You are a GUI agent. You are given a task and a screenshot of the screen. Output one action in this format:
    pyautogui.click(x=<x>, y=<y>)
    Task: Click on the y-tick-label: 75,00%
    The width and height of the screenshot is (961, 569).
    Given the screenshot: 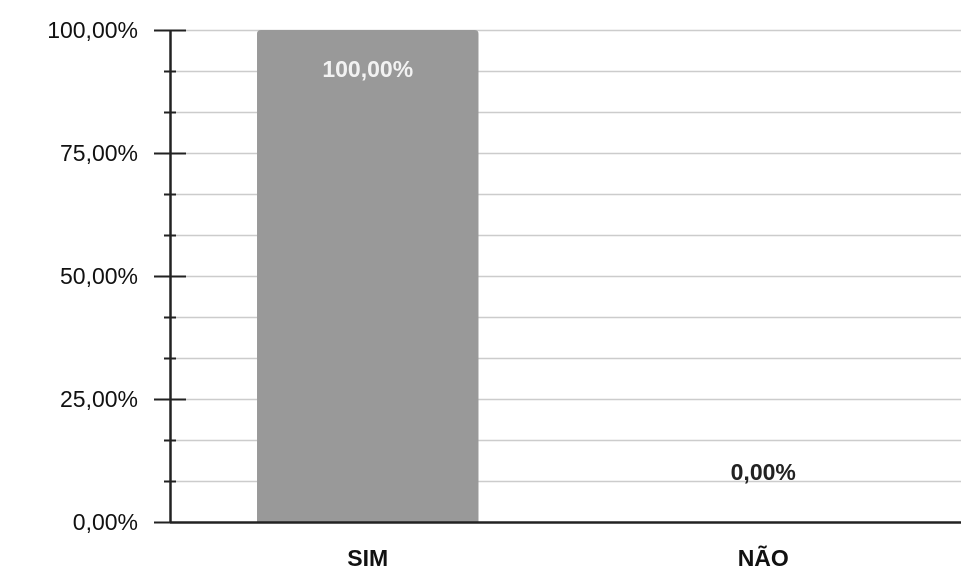 What is the action you would take?
    pyautogui.click(x=99, y=153)
    